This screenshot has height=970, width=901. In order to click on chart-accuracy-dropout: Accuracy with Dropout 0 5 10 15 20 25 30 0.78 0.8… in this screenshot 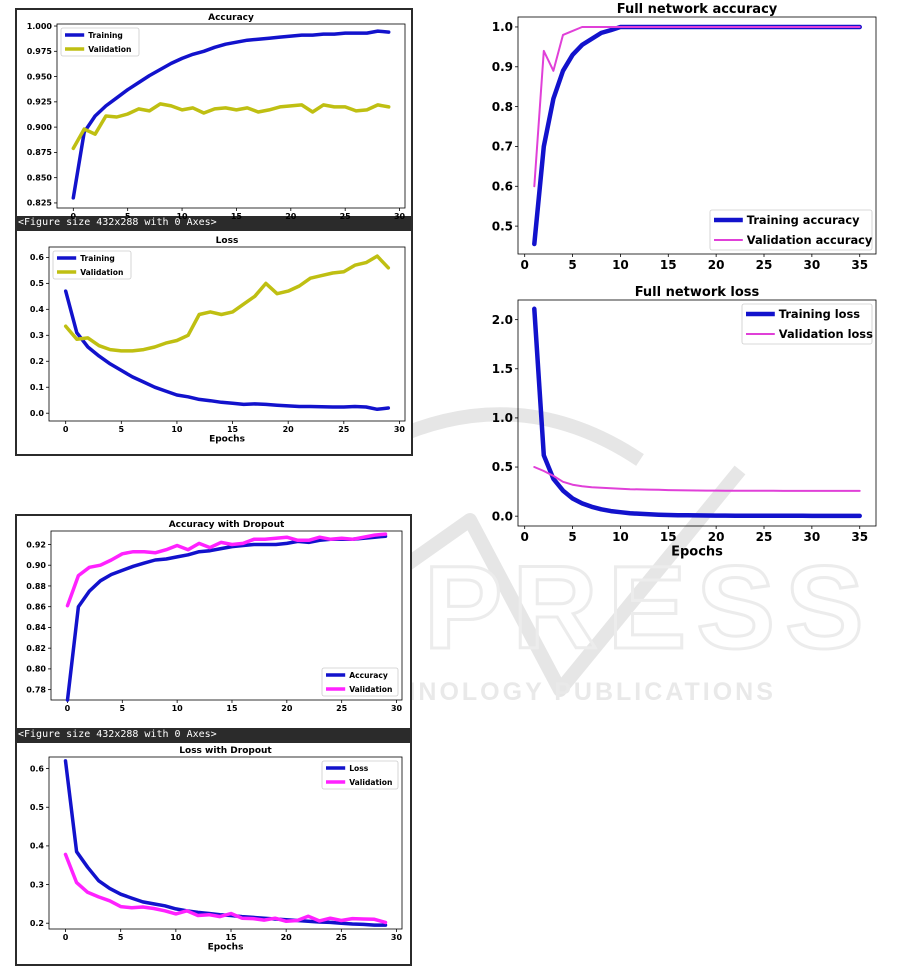, I will do `click(213, 622)`.